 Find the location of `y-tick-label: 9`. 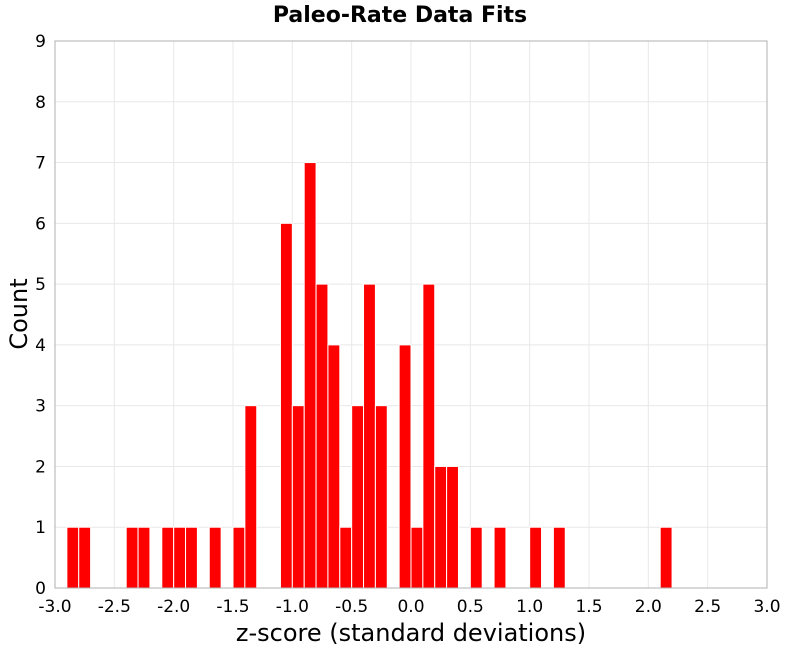

y-tick-label: 9 is located at coordinates (40, 42).